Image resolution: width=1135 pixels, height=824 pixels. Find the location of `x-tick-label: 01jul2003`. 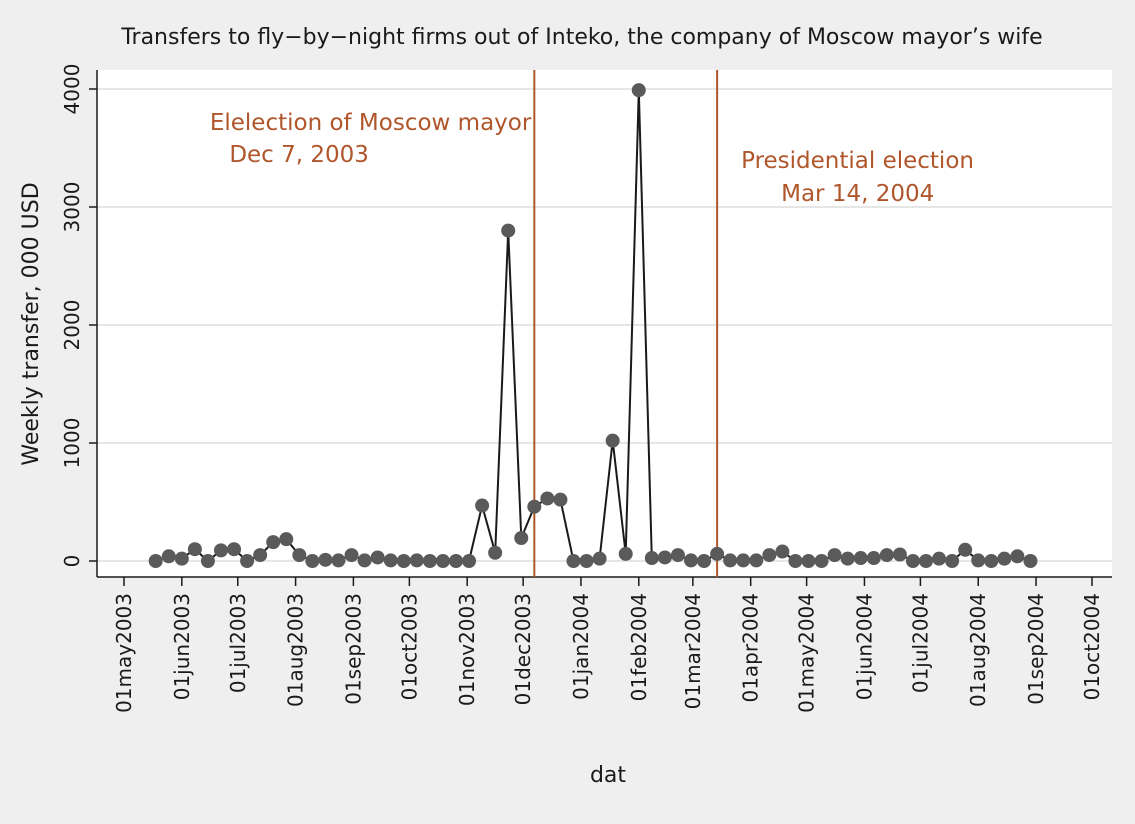

x-tick-label: 01jul2003 is located at coordinates (238, 643).